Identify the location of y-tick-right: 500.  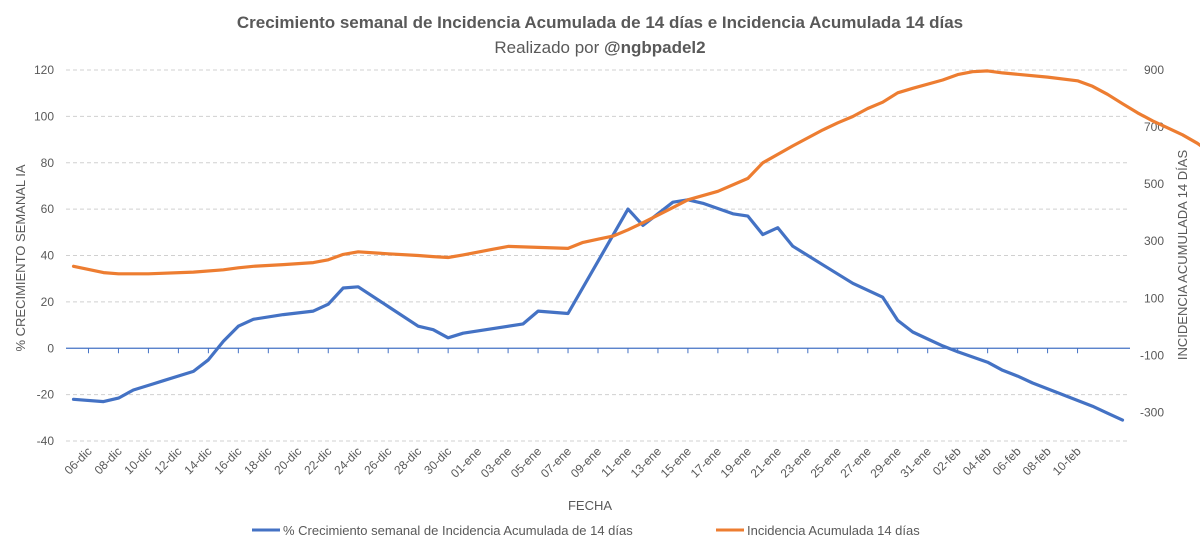
(1154, 184).